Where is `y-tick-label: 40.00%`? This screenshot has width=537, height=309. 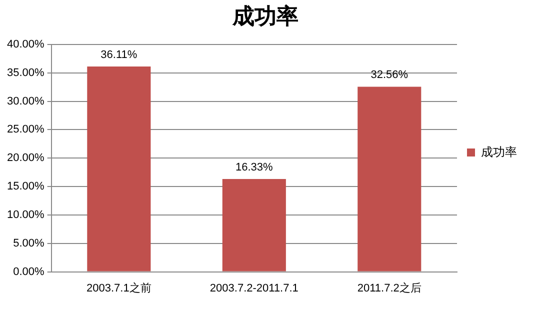 y-tick-label: 40.00% is located at coordinates (25, 44).